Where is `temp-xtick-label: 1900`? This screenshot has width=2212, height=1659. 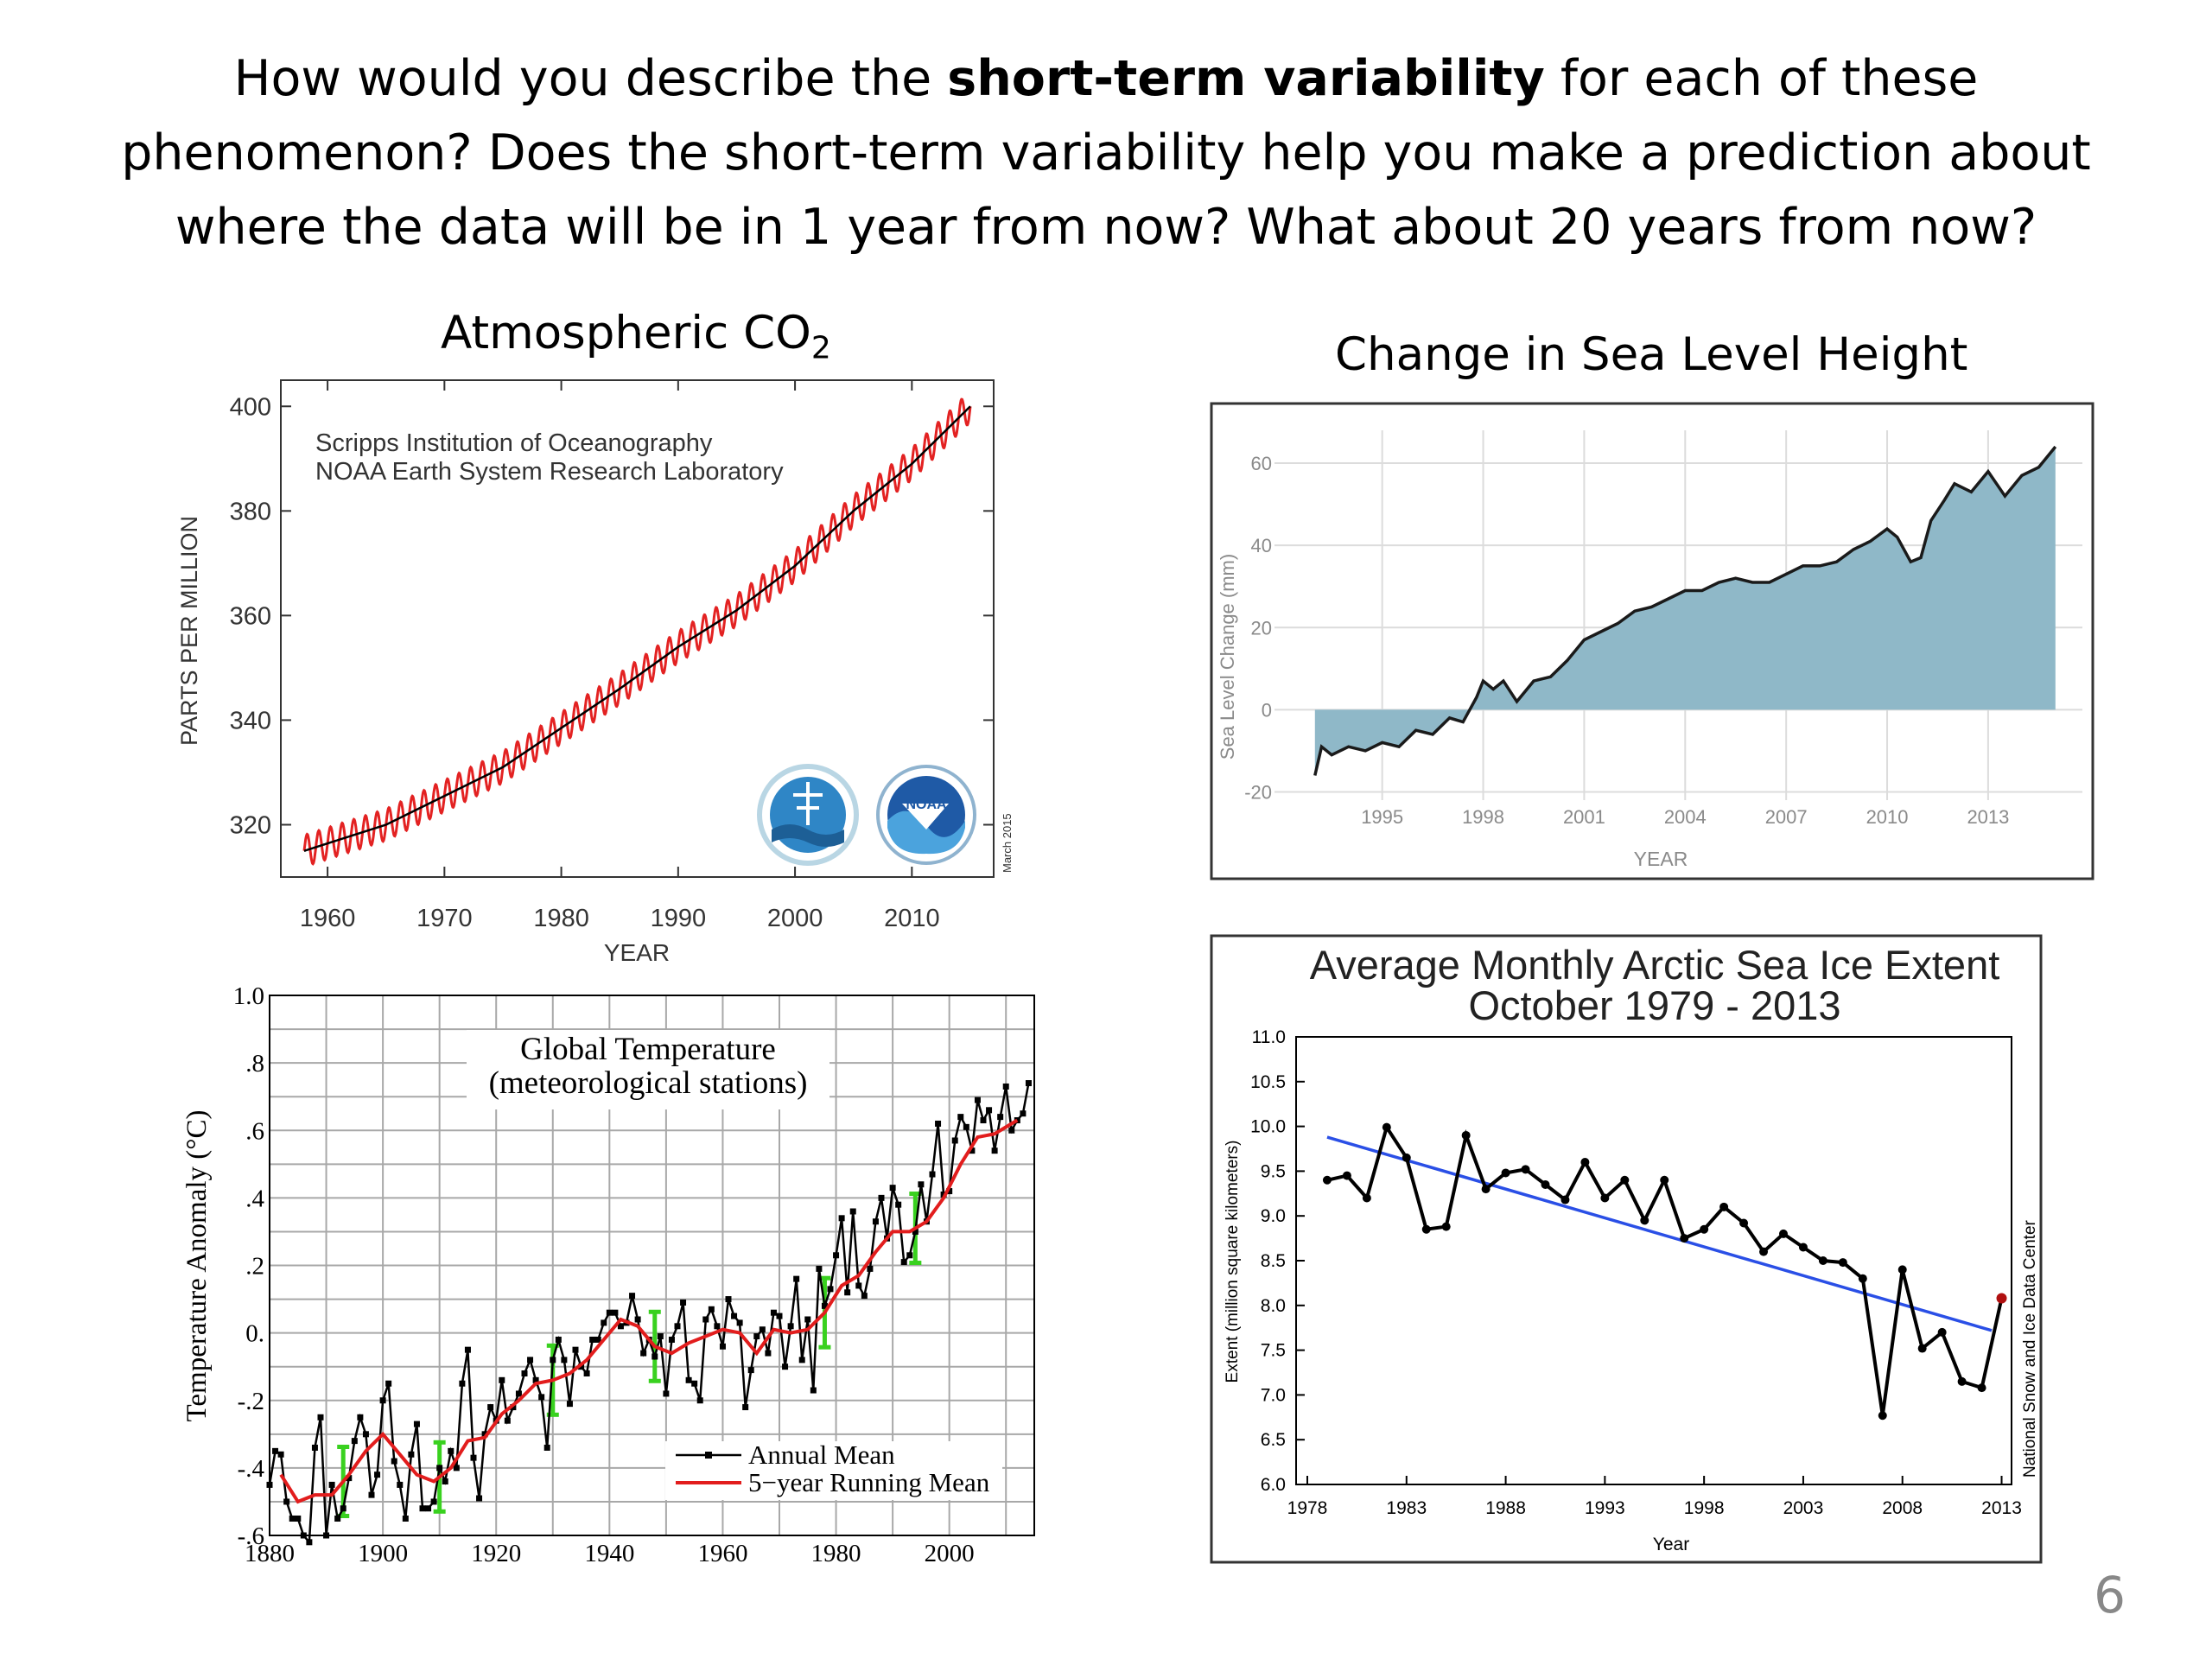 temp-xtick-label: 1900 is located at coordinates (383, 1553).